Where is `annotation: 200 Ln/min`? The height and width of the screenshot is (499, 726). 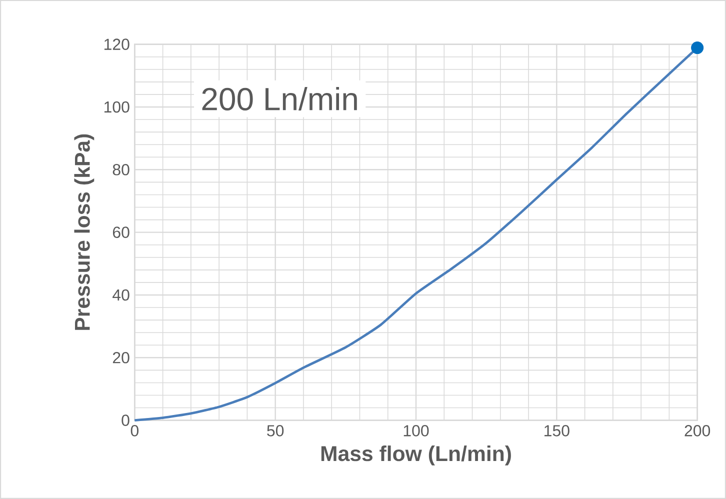 annotation: 200 Ln/min is located at coordinates (279, 98).